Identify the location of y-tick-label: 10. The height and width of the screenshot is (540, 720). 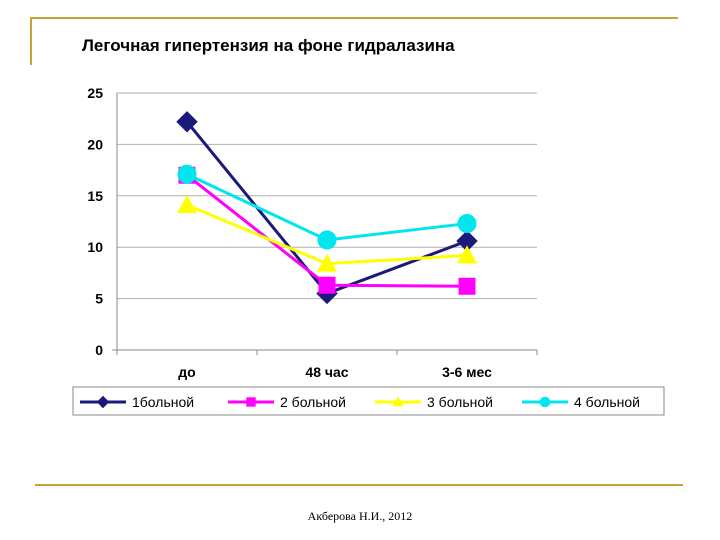
(95, 247).